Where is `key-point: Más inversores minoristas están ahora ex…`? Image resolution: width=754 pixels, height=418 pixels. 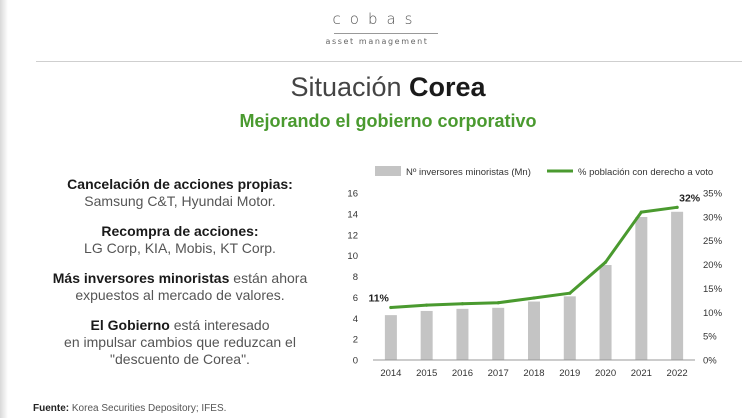 key-point: Más inversores minoristas están ahora ex… is located at coordinates (180, 287).